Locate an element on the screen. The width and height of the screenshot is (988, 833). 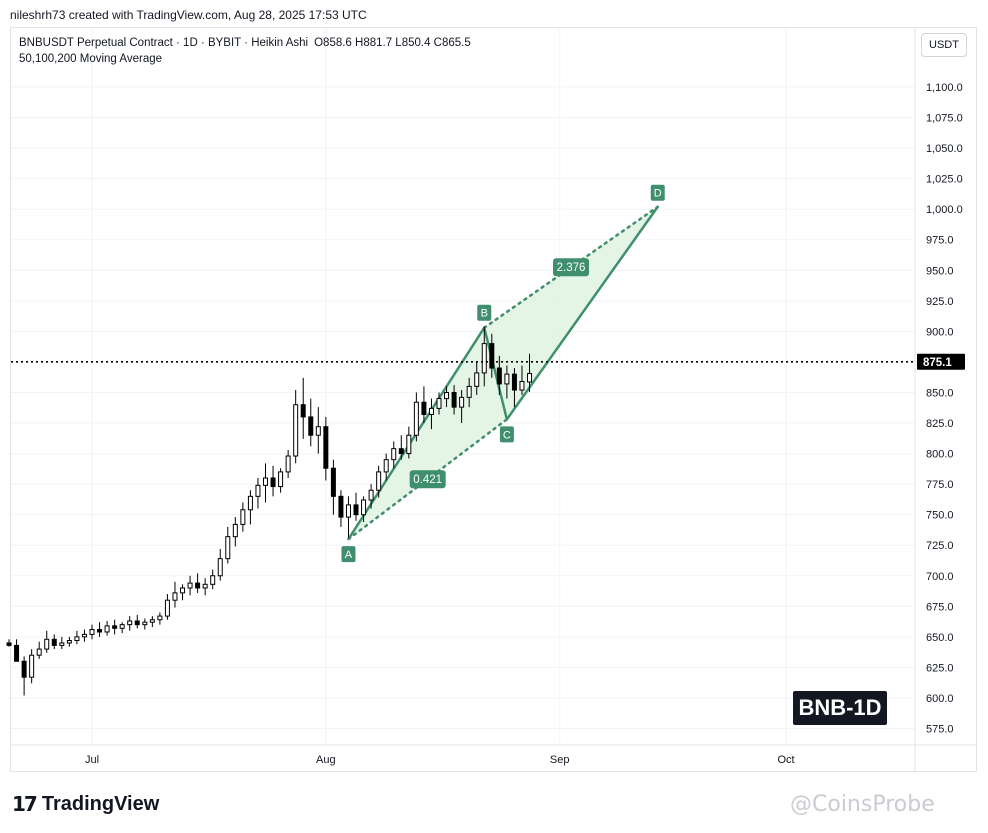
ohlc-values: O858.6 H881.7 L850.4 C865.5 is located at coordinates (392, 43).